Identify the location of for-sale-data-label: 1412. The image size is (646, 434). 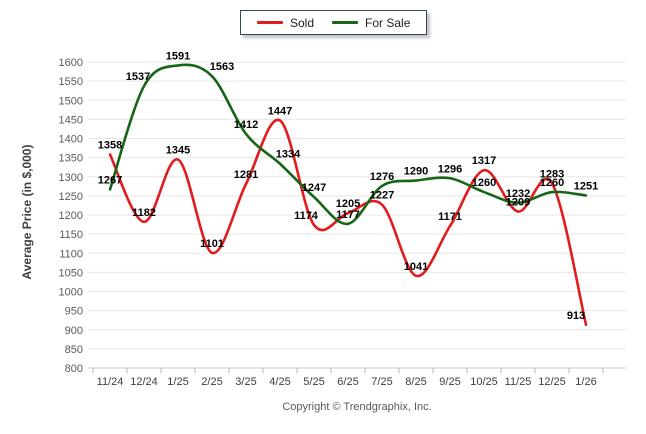
(246, 125).